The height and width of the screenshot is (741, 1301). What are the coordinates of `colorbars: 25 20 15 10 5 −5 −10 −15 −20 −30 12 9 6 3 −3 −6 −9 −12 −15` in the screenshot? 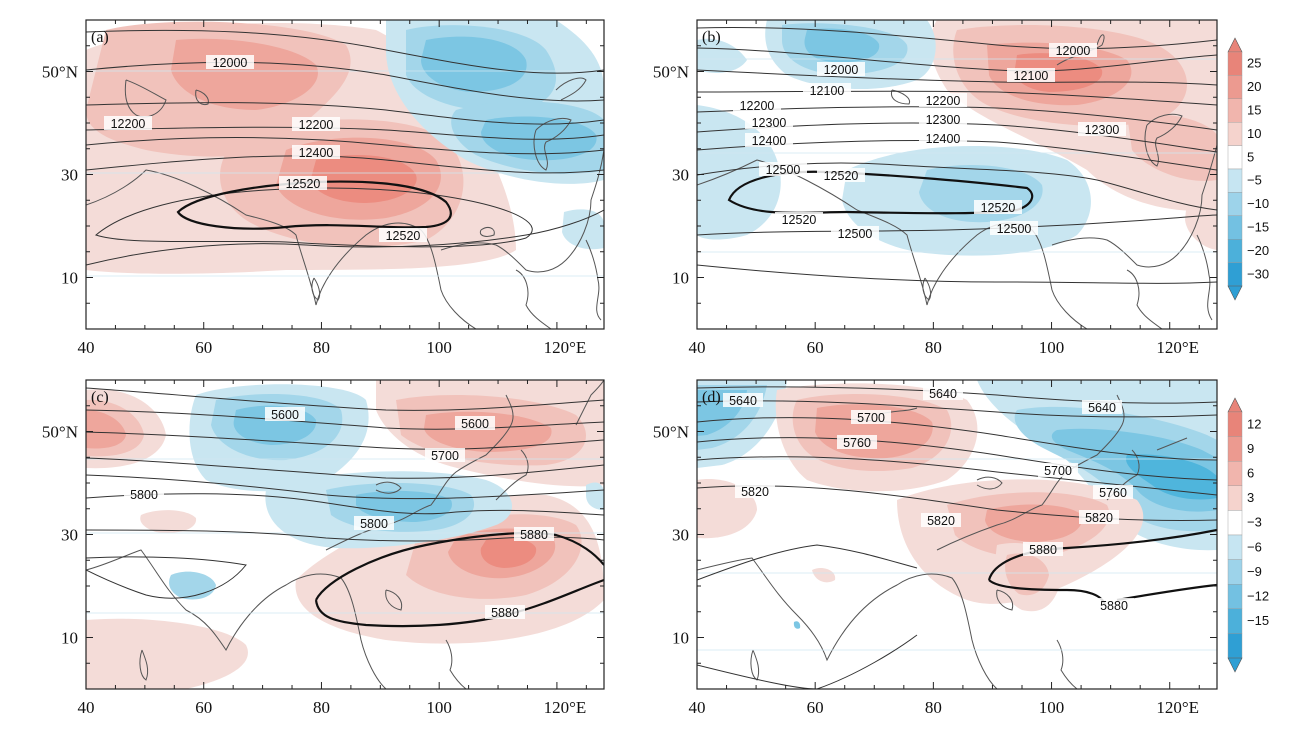 It's located at (1248, 355).